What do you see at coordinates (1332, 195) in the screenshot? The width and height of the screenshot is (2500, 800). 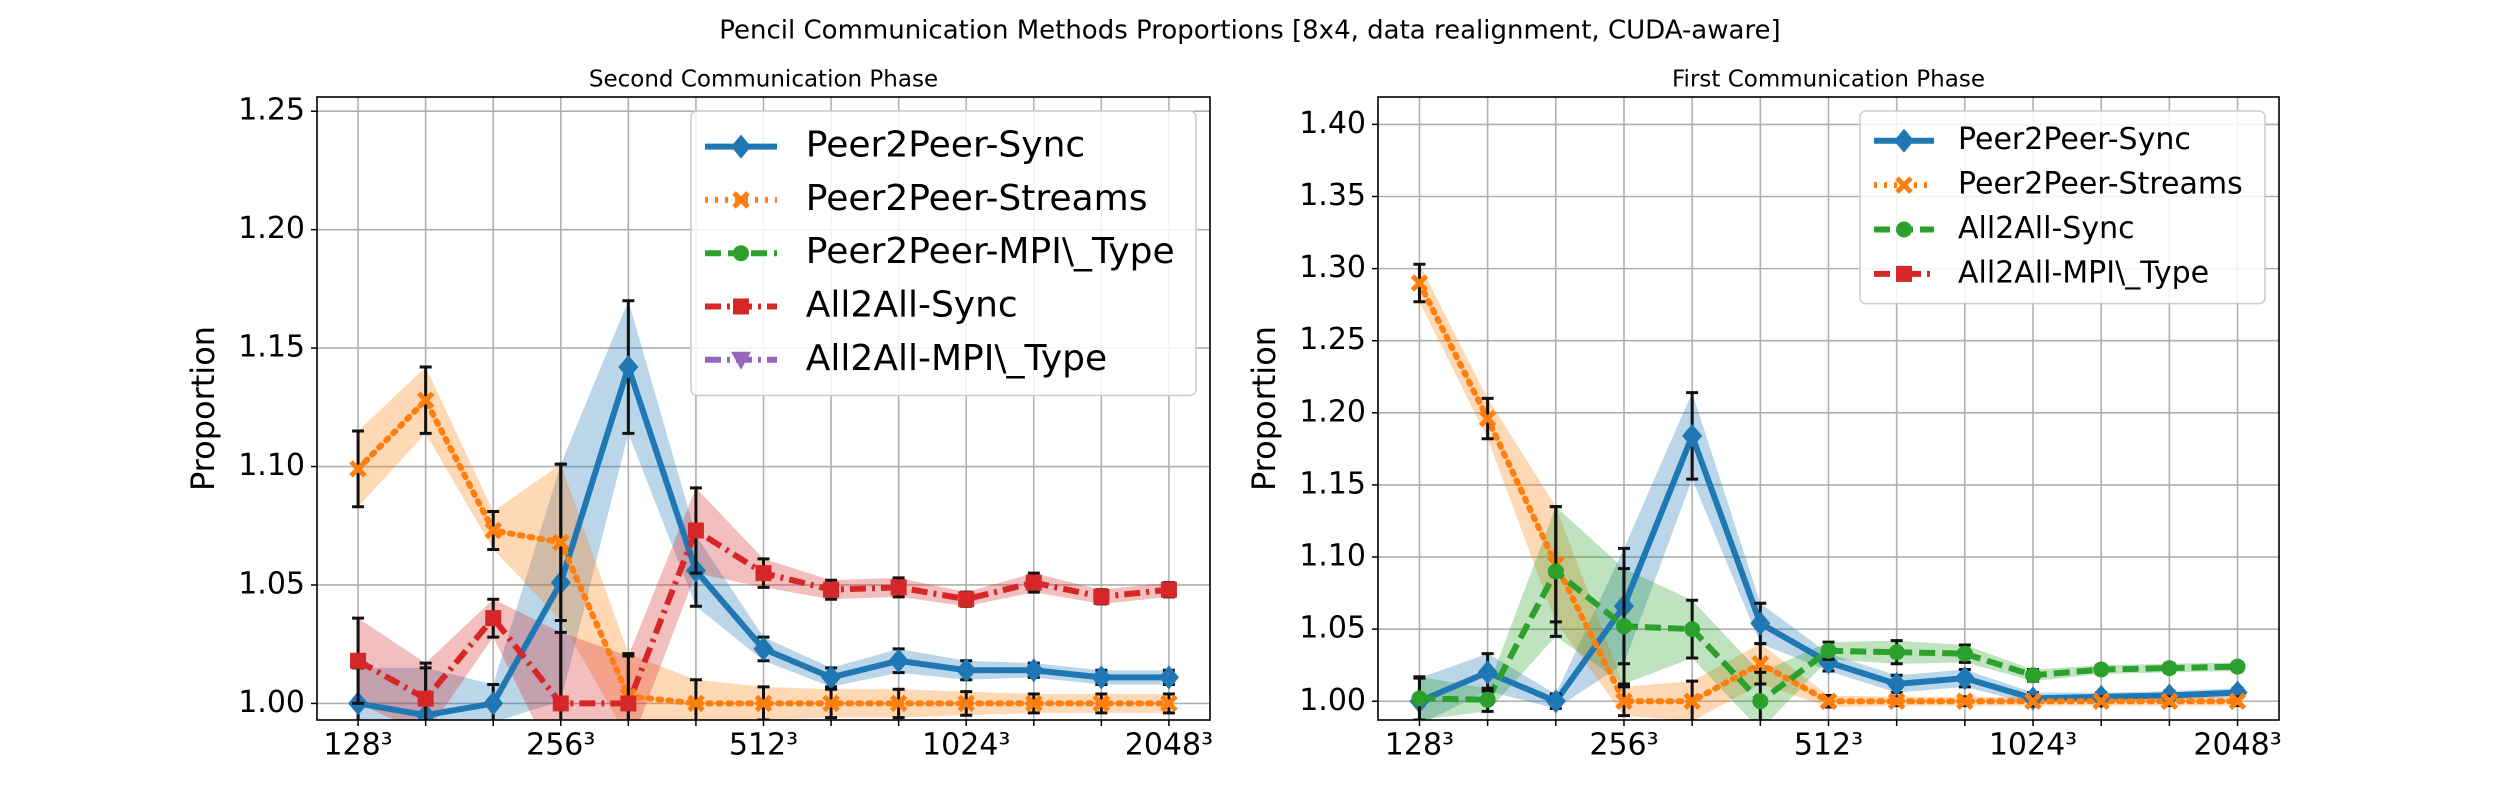 I see `y-tick-label: 1.35` at bounding box center [1332, 195].